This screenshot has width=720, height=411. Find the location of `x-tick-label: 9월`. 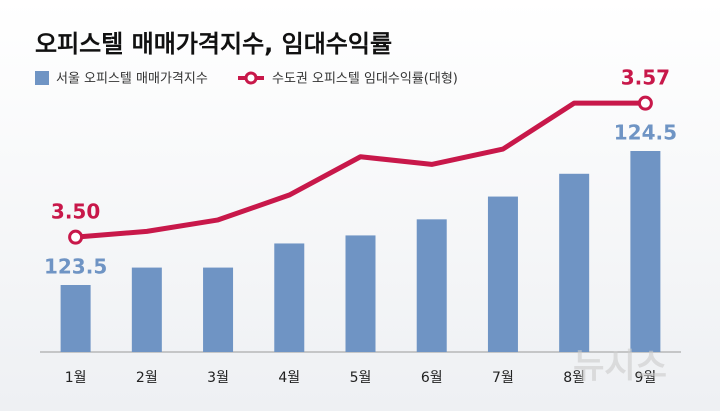

x-tick-label: 9월 is located at coordinates (645, 378).